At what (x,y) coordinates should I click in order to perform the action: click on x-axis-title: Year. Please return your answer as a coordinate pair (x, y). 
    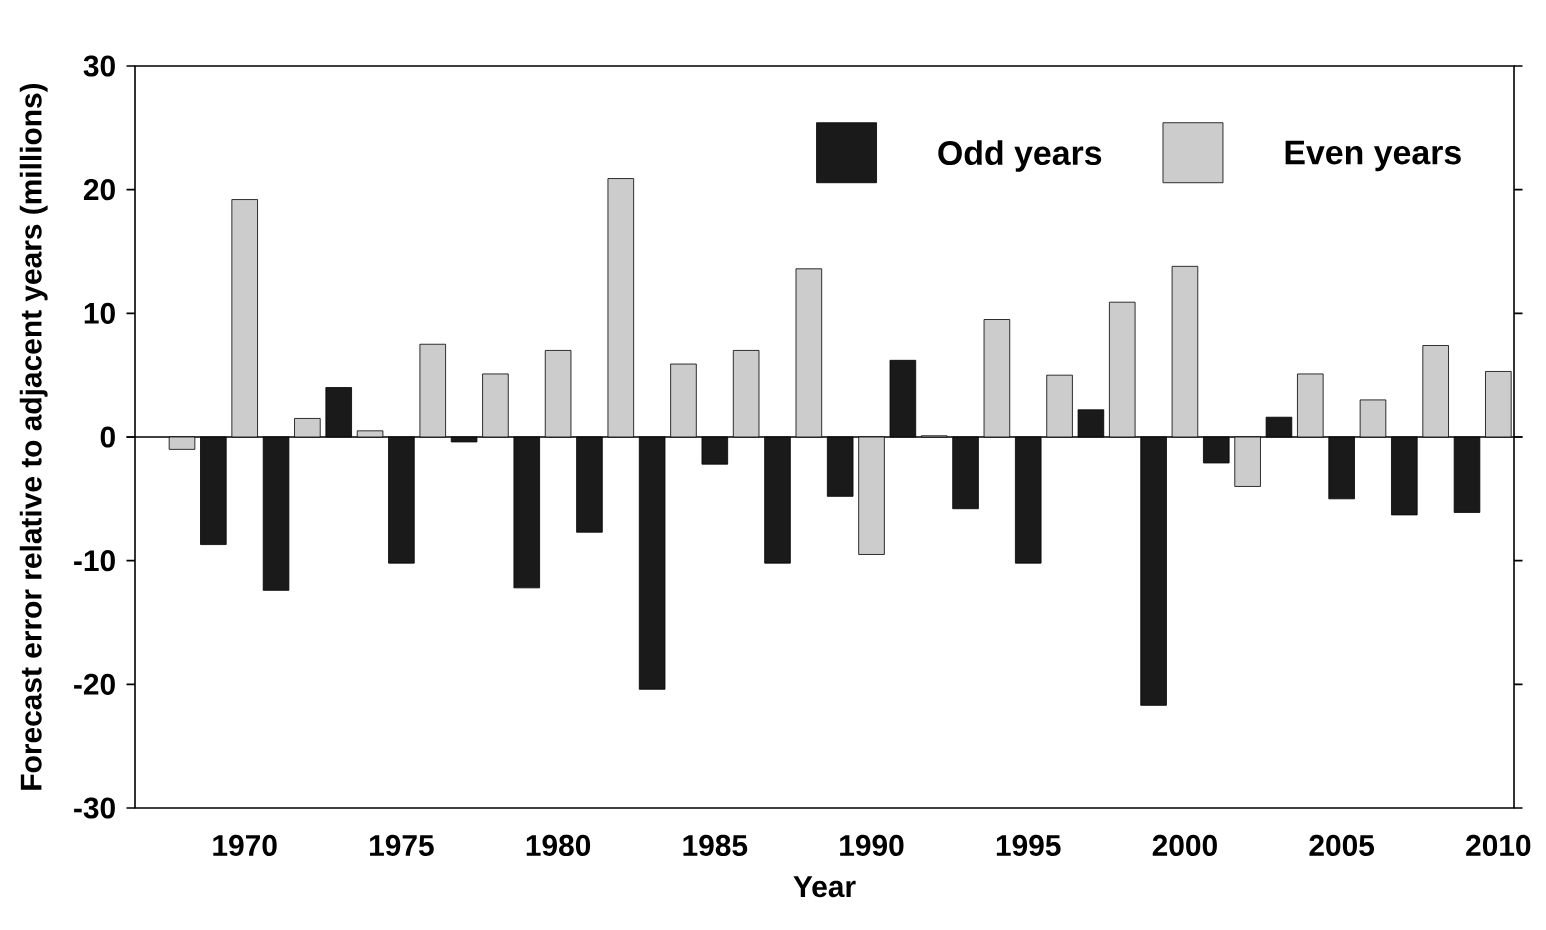
    Looking at the image, I should click on (824, 887).